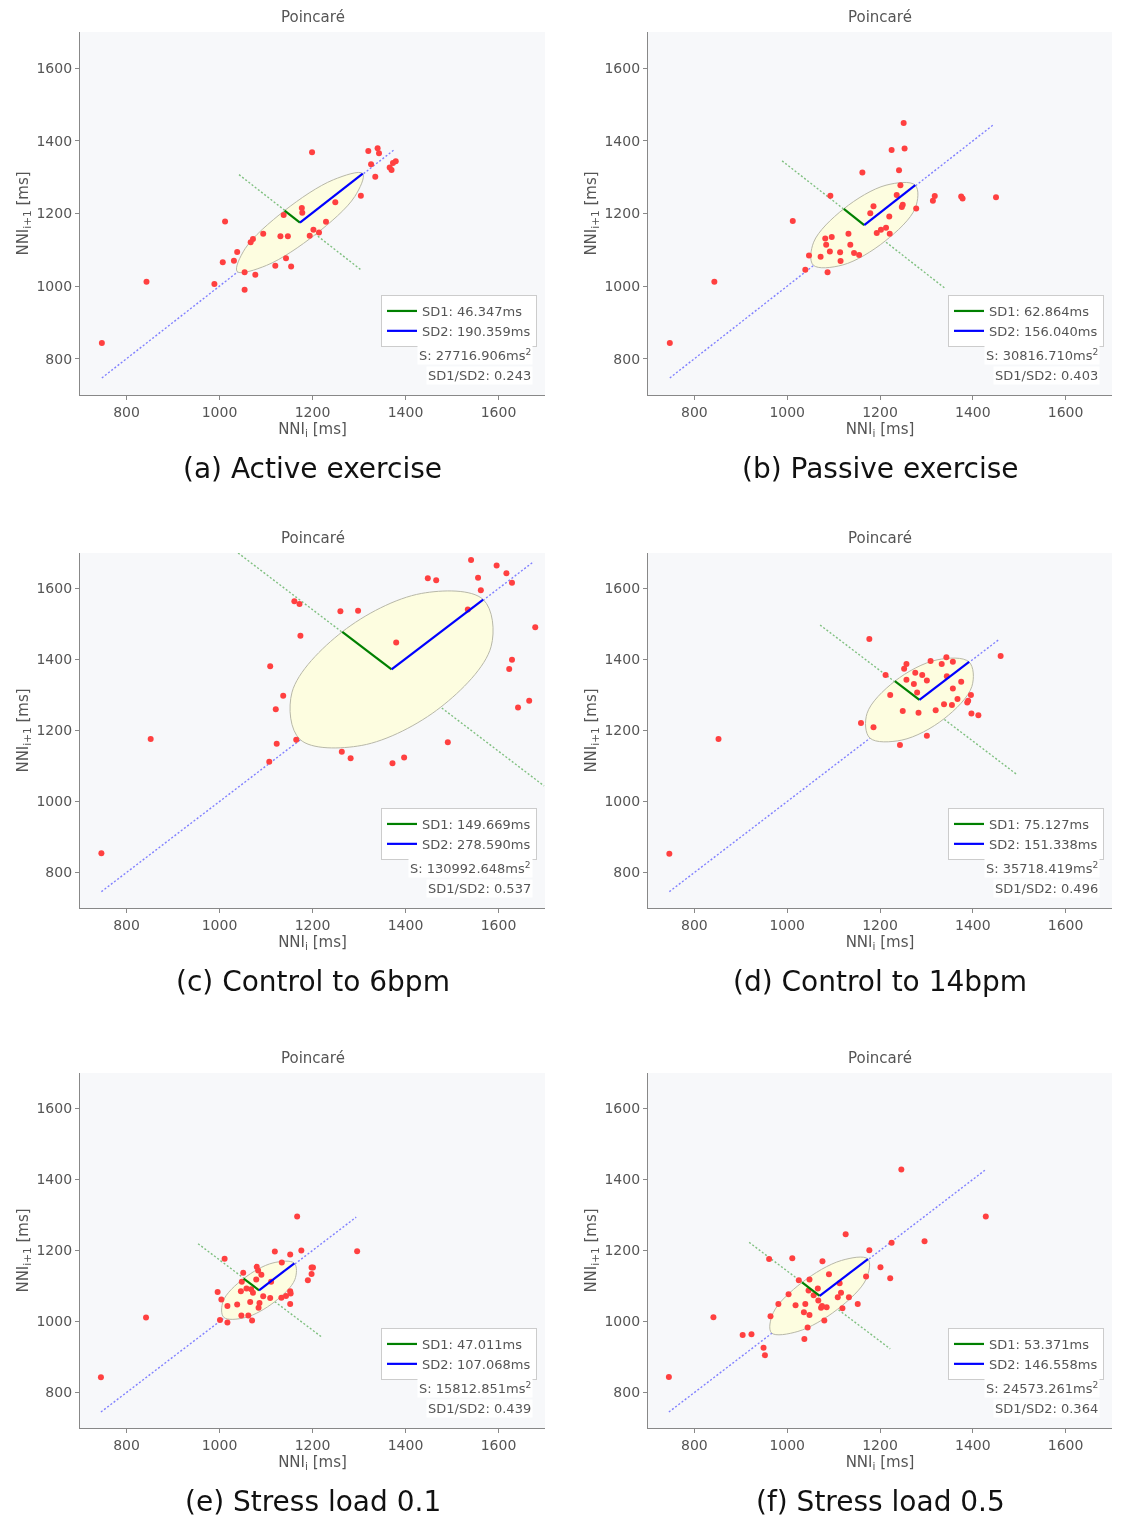 The height and width of the screenshot is (1534, 1123). Describe the element at coordinates (1039, 1345) in the screenshot. I see `legend-label: SD1: 53.371ms` at that location.